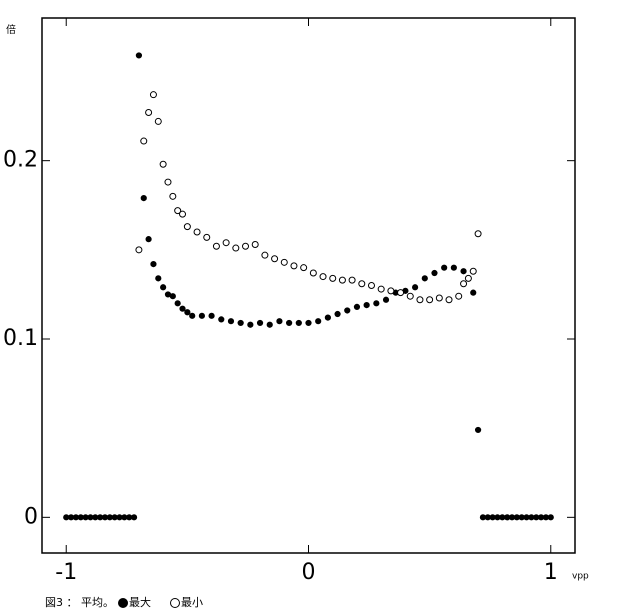 Image resolution: width=626 pixels, height=610 pixels. What do you see at coordinates (31, 516) in the screenshot?
I see `y-tick-label: 0` at bounding box center [31, 516].